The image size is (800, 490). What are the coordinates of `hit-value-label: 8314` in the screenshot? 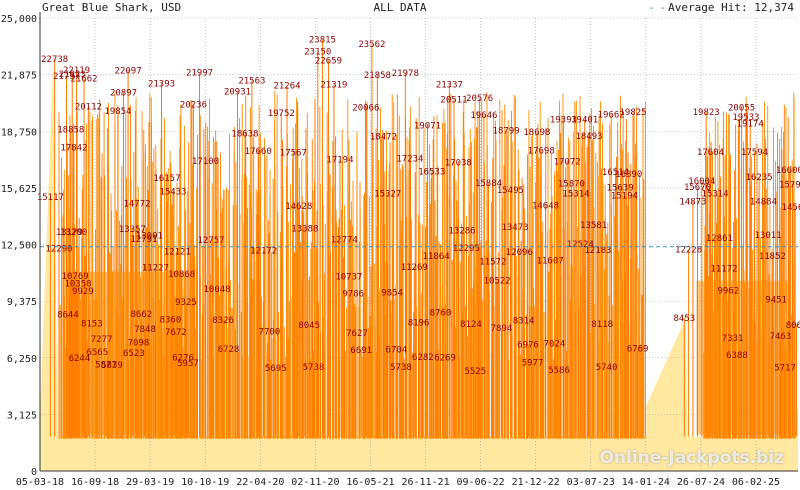 It's located at (524, 321).